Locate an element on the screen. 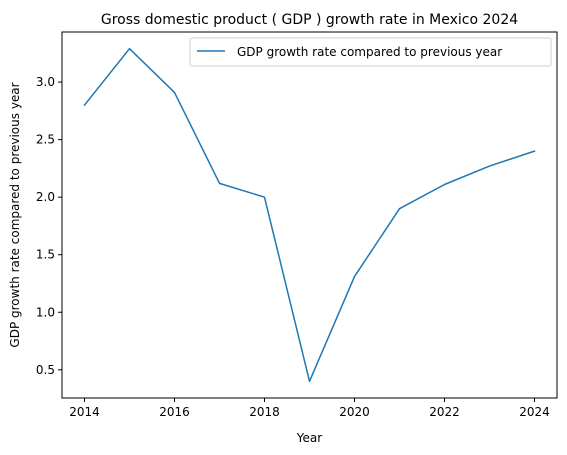 The width and height of the screenshot is (567, 455). y-tick-label: 2.0 is located at coordinates (45, 197).